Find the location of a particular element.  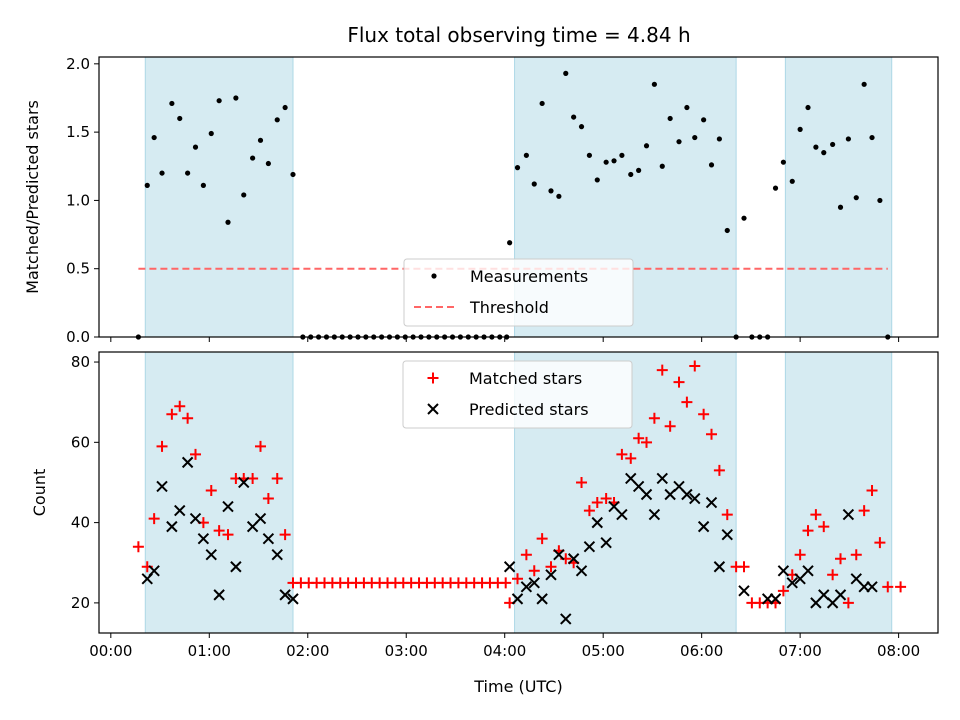

x-tick-label-8: 07:00 is located at coordinates (800, 651).